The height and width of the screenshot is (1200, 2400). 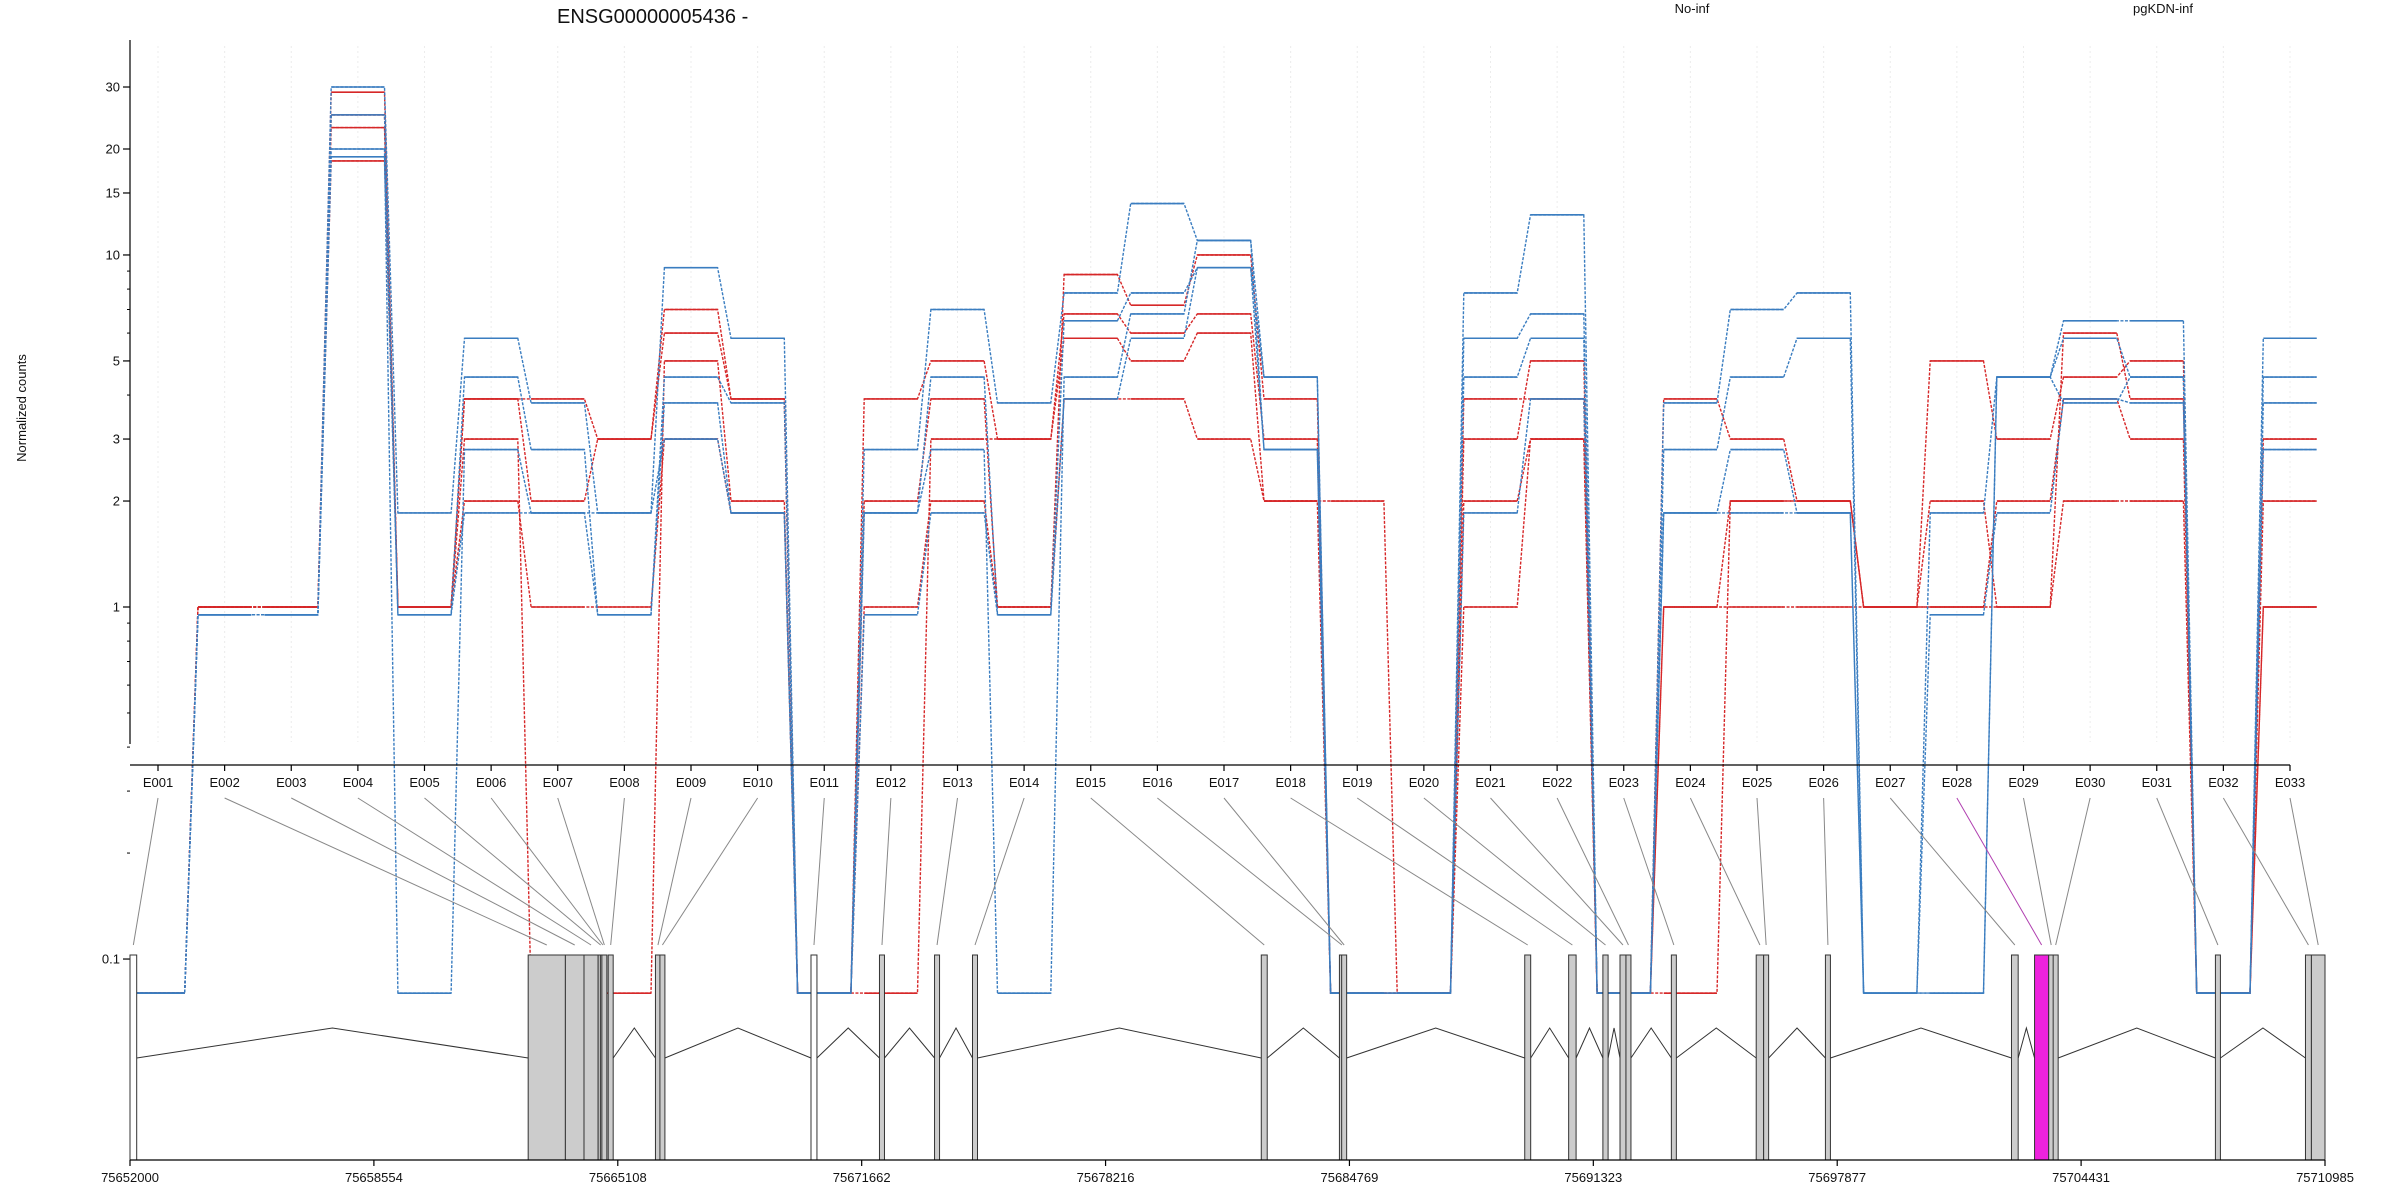 I want to click on x-tick-label: E023, so click(x=1624, y=782).